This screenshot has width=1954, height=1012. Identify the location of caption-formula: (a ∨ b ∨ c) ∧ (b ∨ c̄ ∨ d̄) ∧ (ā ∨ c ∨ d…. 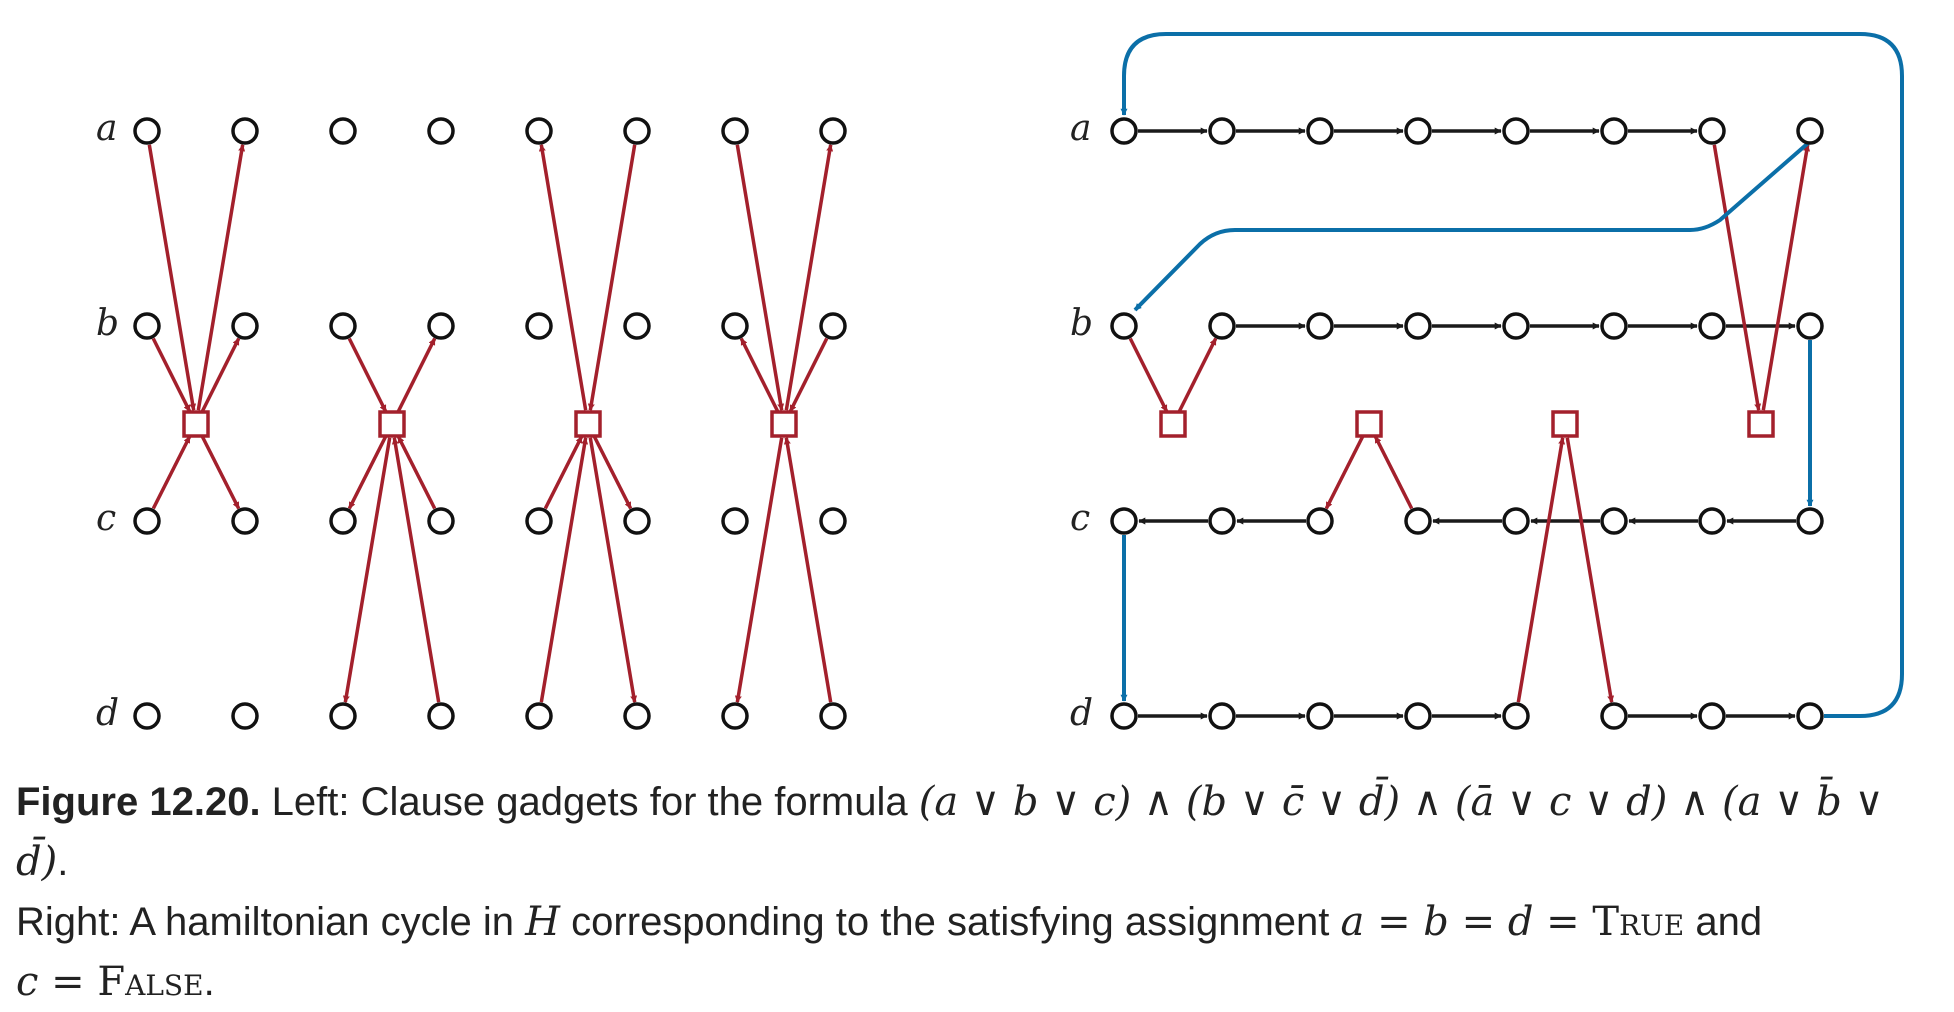
(950, 832).